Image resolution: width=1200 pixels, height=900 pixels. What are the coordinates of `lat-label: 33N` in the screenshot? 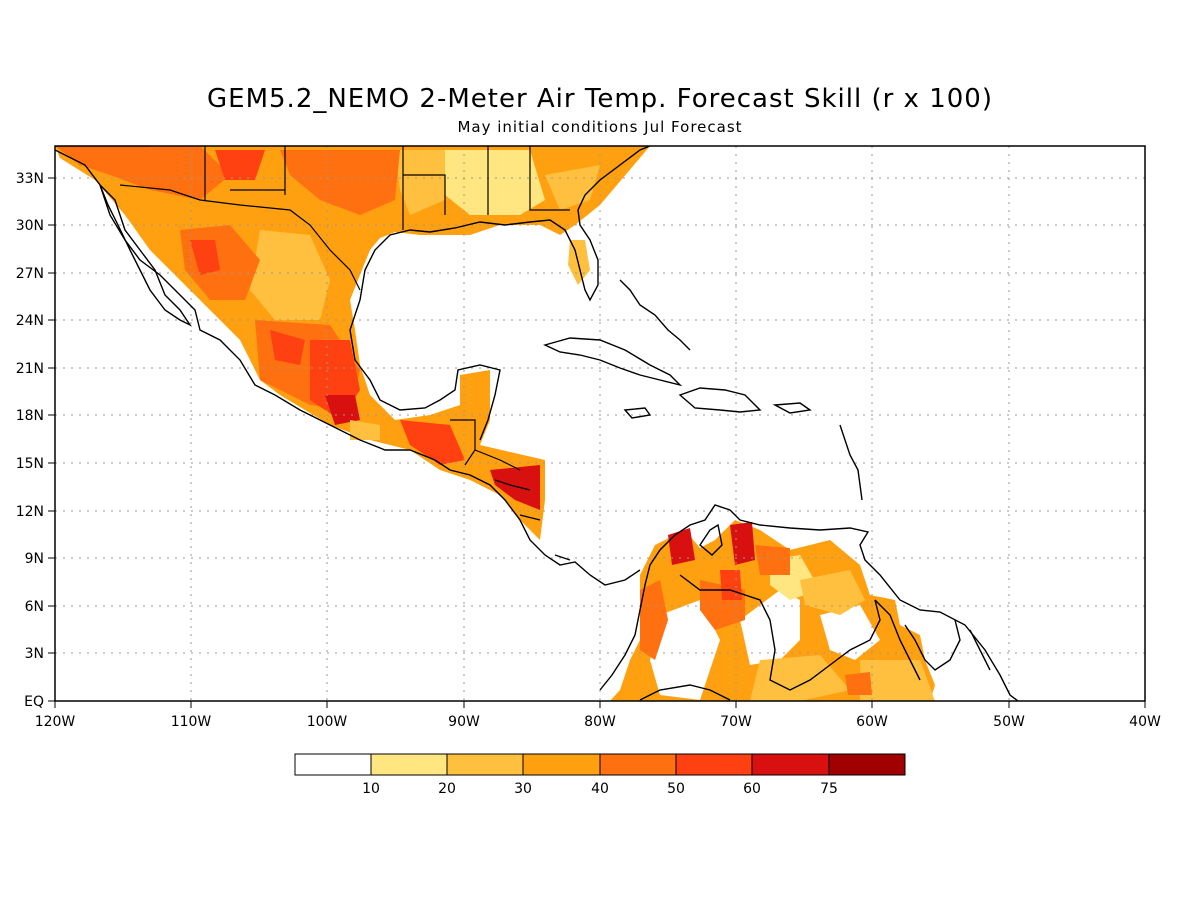 It's located at (30, 179).